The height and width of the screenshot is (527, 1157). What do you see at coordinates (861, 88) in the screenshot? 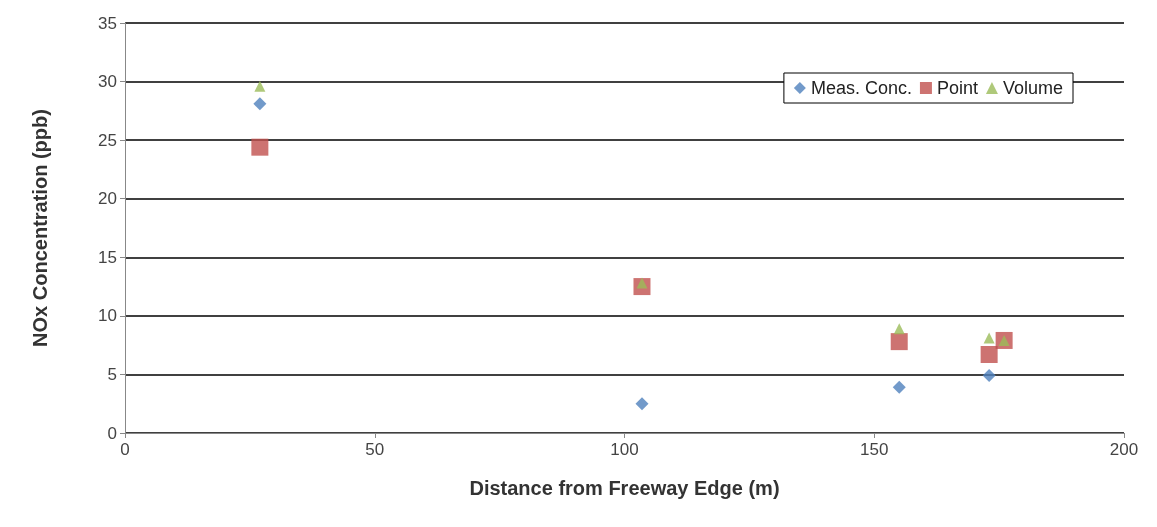
I see `legend-label: Meas. Conc.` at bounding box center [861, 88].